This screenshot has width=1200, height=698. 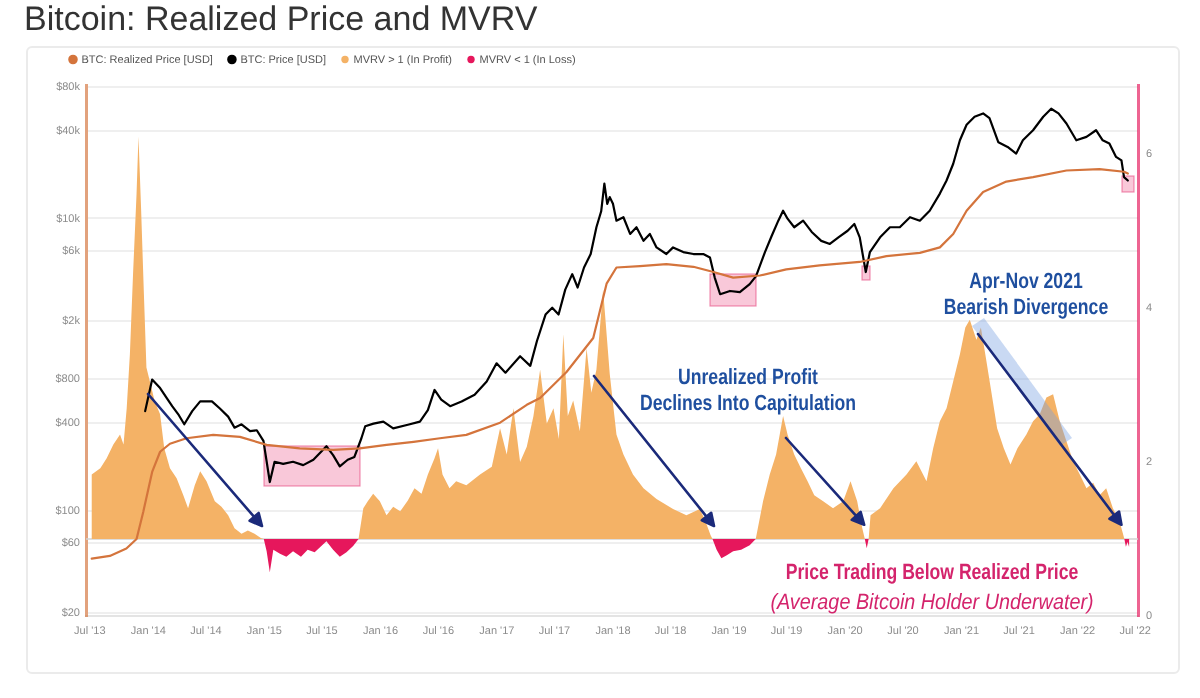 What do you see at coordinates (932, 604) in the screenshot?
I see `annotation: (Average Bitcoin Holder Underwater)` at bounding box center [932, 604].